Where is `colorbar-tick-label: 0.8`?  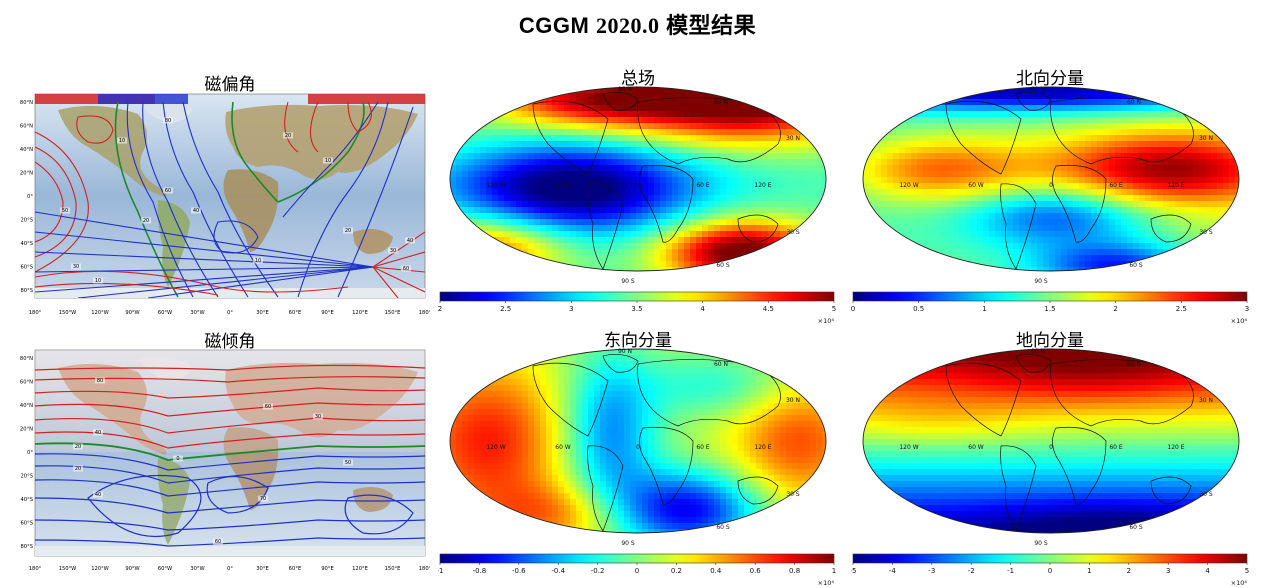
colorbar-tick-label: 0.8 is located at coordinates (794, 571).